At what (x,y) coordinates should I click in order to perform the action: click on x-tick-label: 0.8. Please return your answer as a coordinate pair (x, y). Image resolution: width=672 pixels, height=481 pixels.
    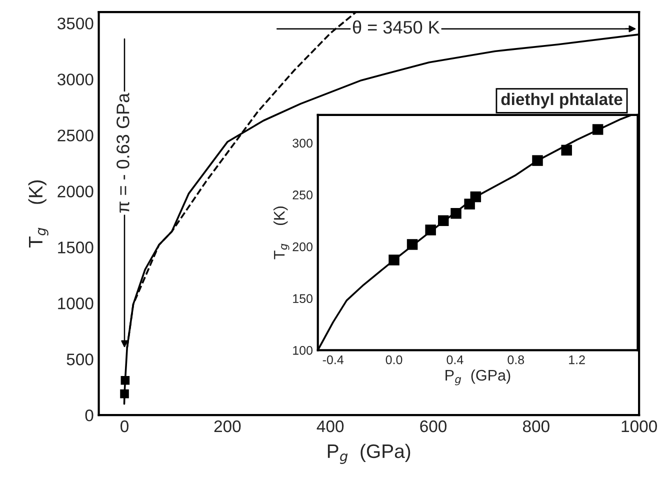
    Looking at the image, I should click on (516, 359).